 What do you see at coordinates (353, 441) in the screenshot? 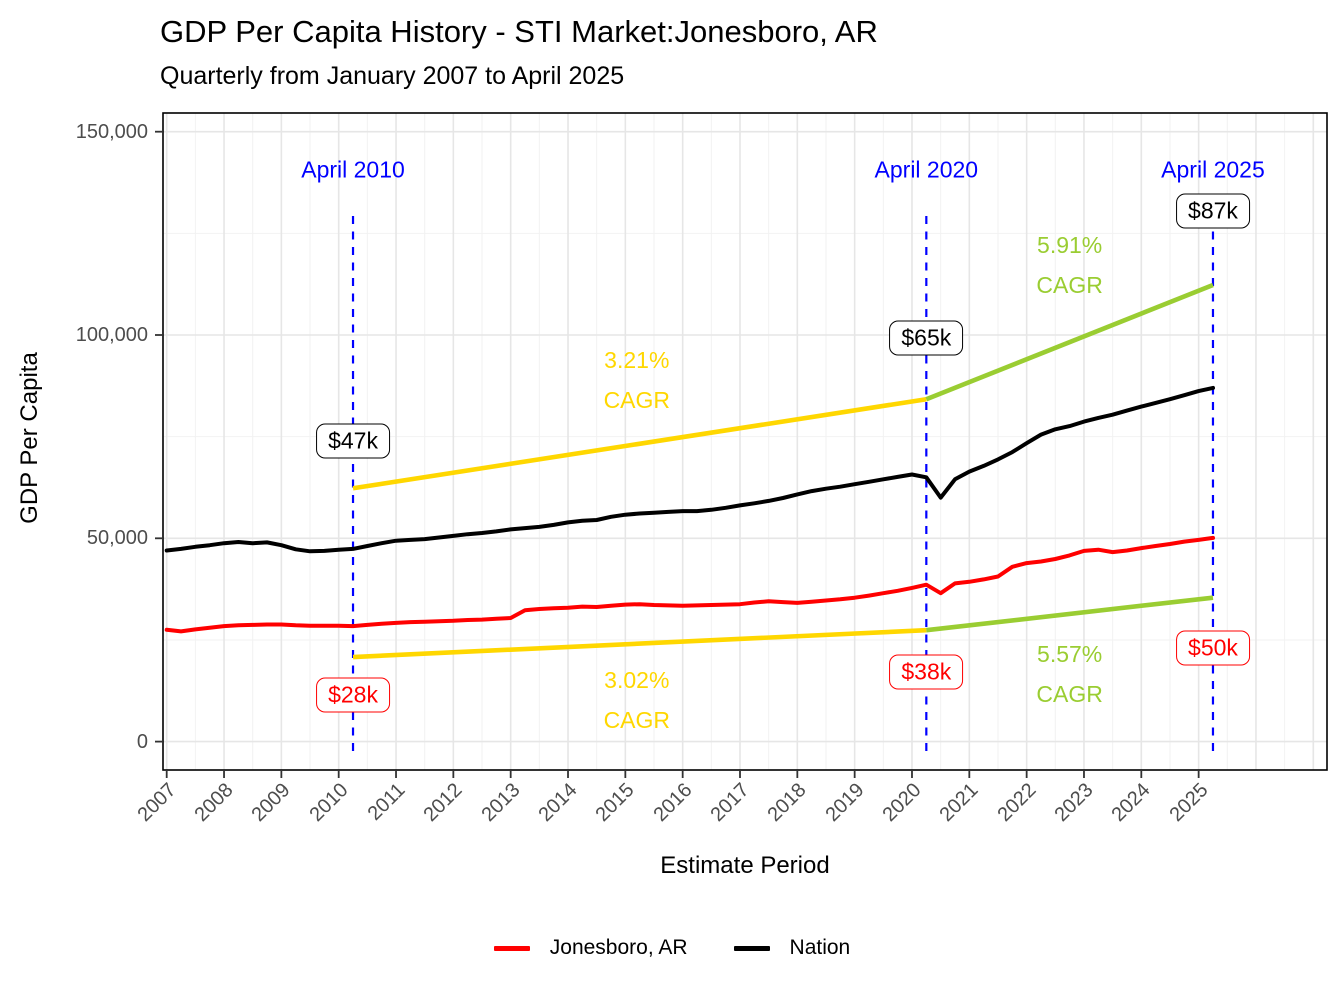
I see `value-label-box: $47k` at bounding box center [353, 441].